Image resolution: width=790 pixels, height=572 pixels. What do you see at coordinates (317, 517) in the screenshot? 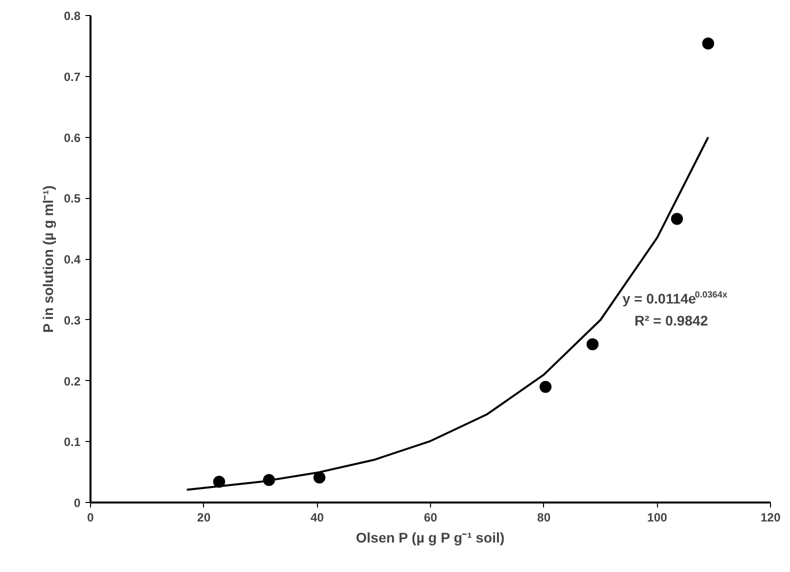
I see `x-tick-label: 40` at bounding box center [317, 517].